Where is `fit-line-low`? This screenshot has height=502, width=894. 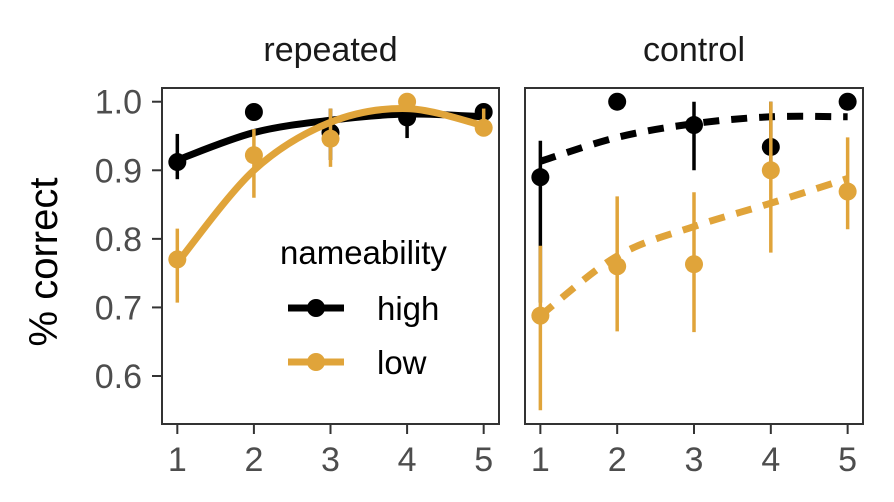
fit-line-low is located at coordinates (329, 185).